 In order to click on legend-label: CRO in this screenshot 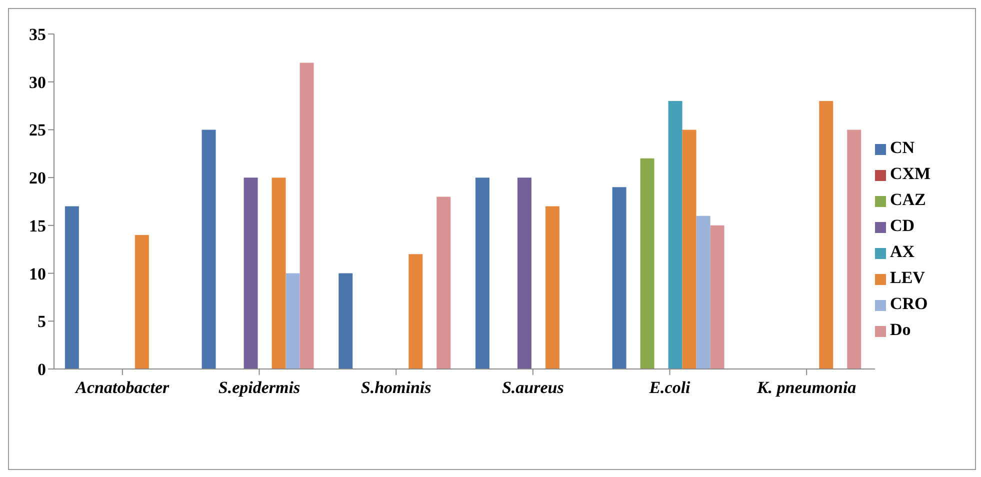, I will do `click(909, 303)`.